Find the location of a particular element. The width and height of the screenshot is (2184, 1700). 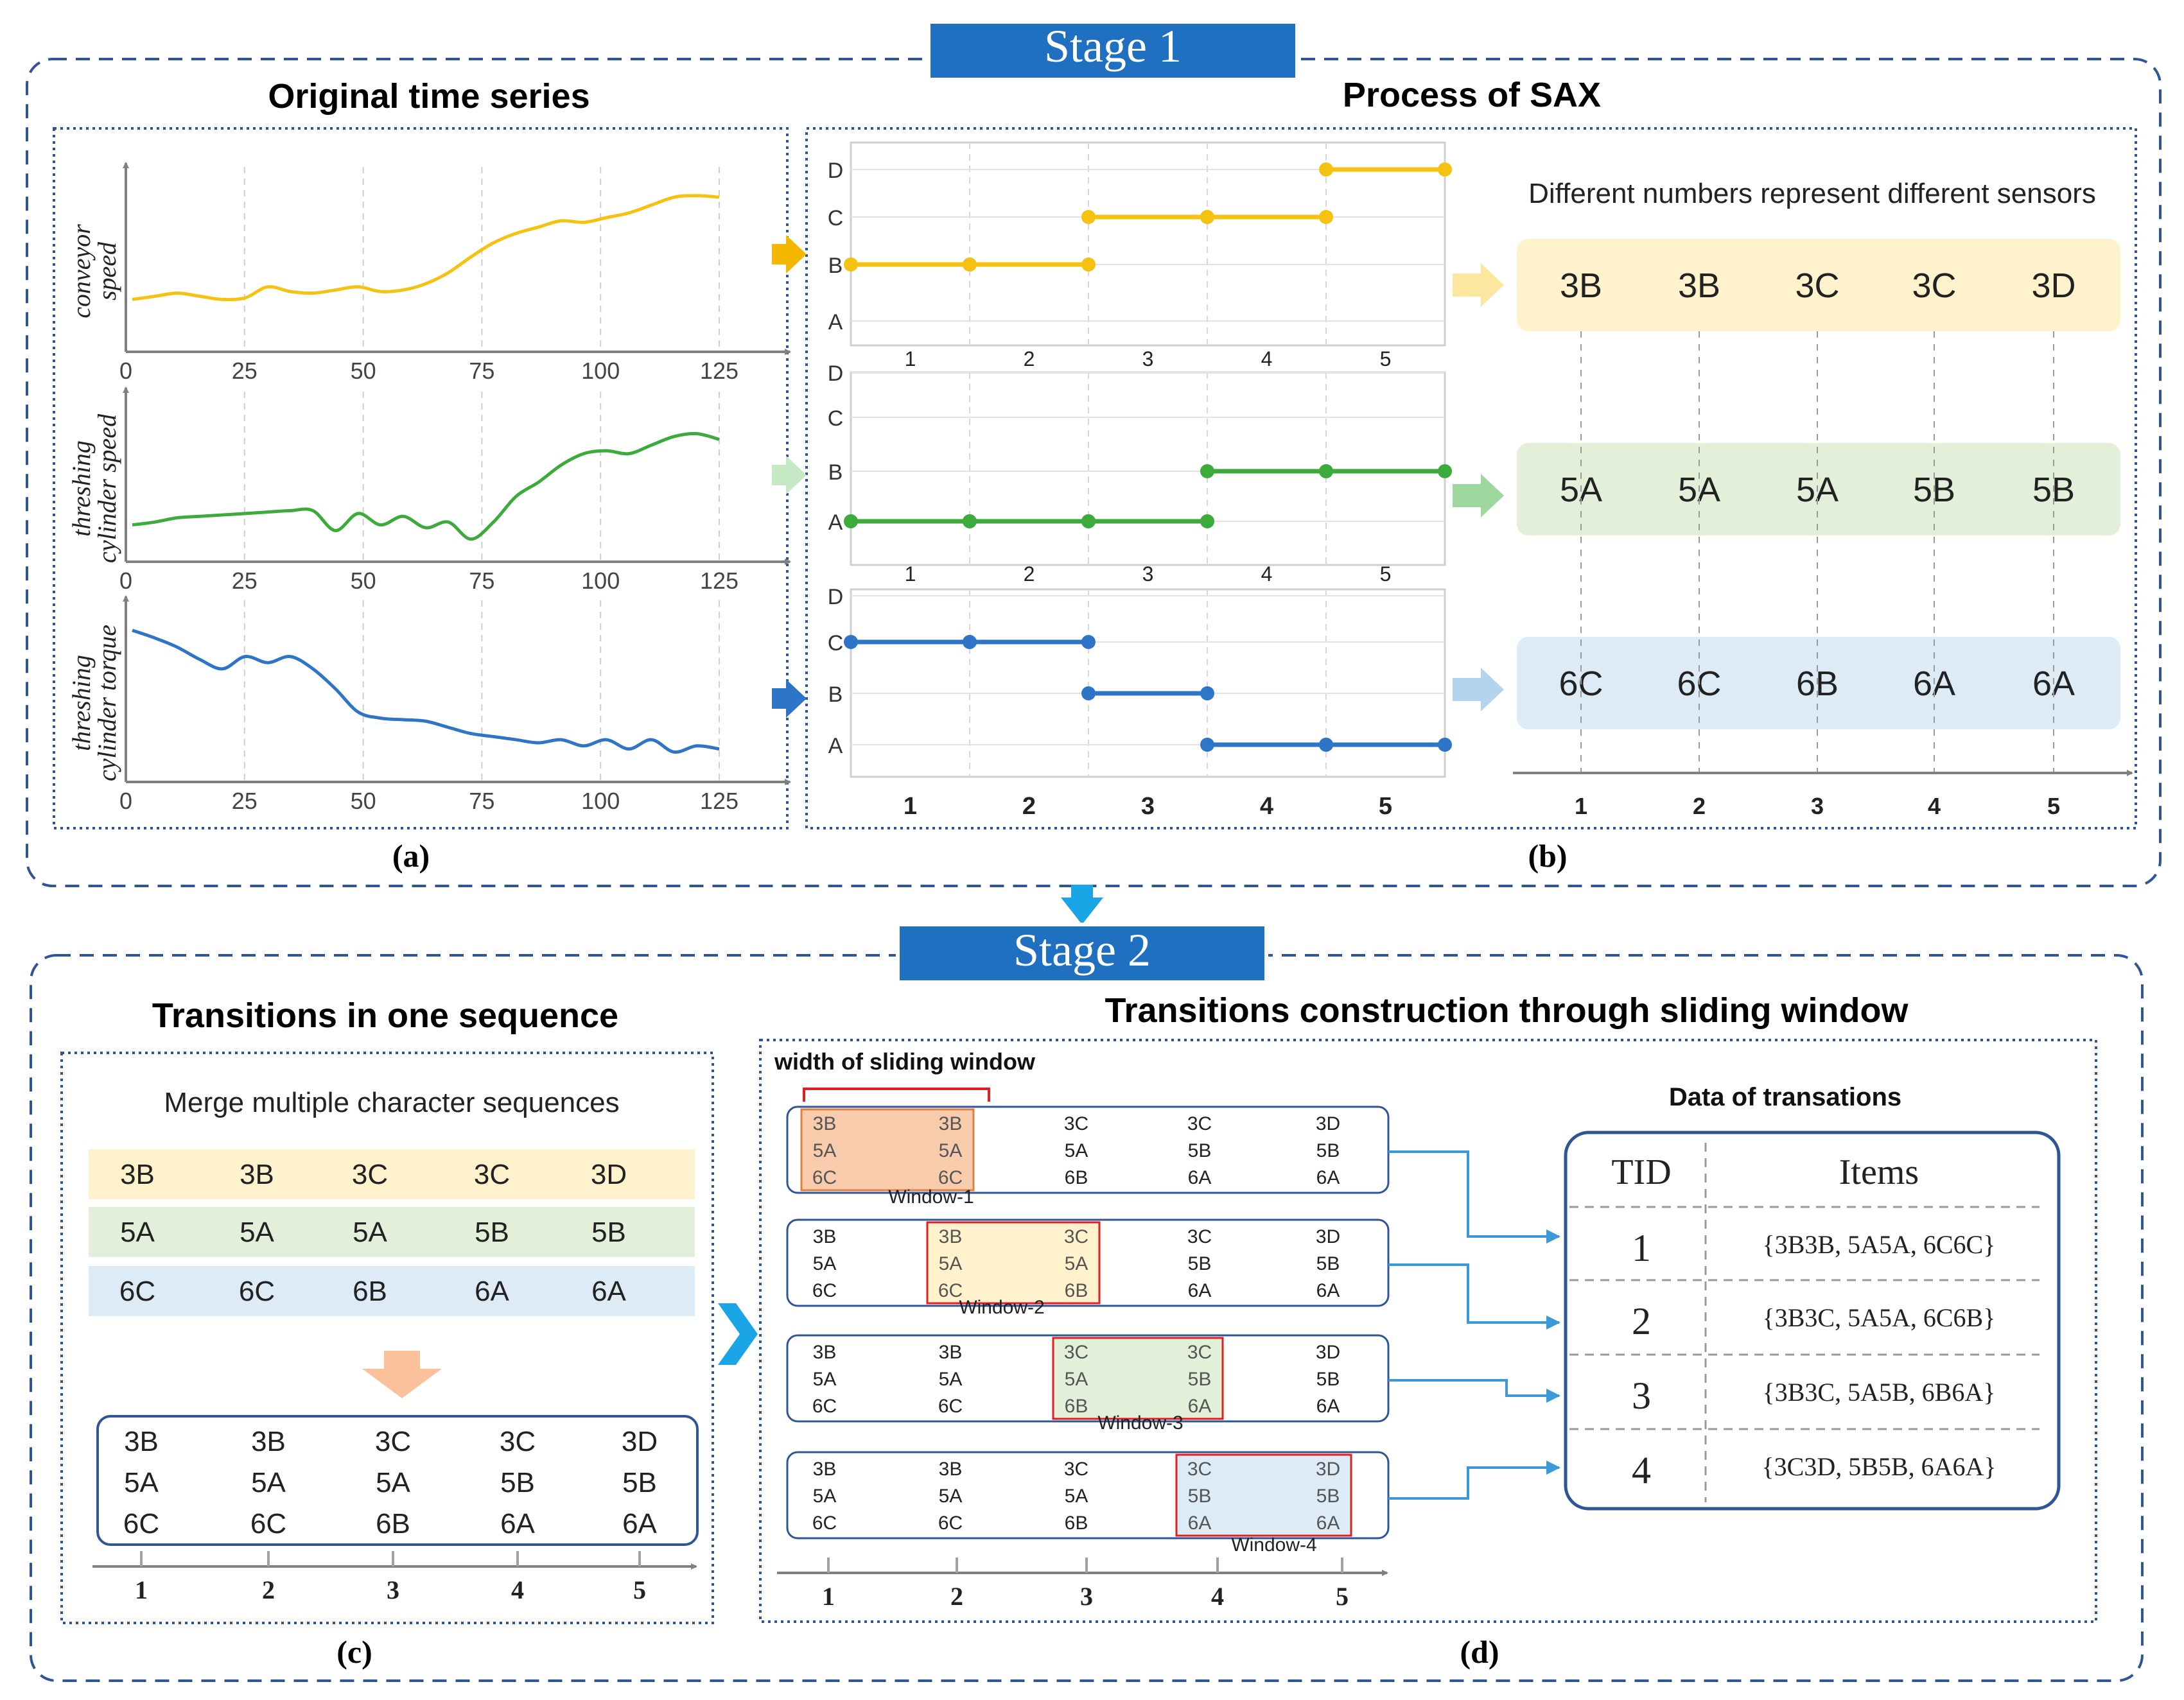

stage1-banner-text: Stage 1 is located at coordinates (1113, 46).